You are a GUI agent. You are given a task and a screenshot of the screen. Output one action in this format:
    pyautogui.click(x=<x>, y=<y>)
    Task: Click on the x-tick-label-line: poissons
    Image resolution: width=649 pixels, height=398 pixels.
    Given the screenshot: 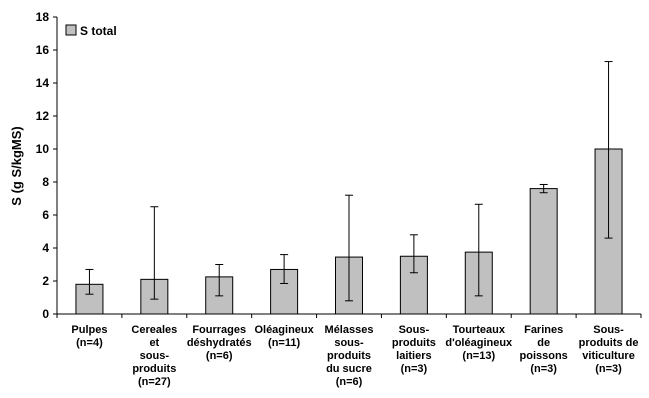 What is the action you would take?
    pyautogui.click(x=544, y=356)
    